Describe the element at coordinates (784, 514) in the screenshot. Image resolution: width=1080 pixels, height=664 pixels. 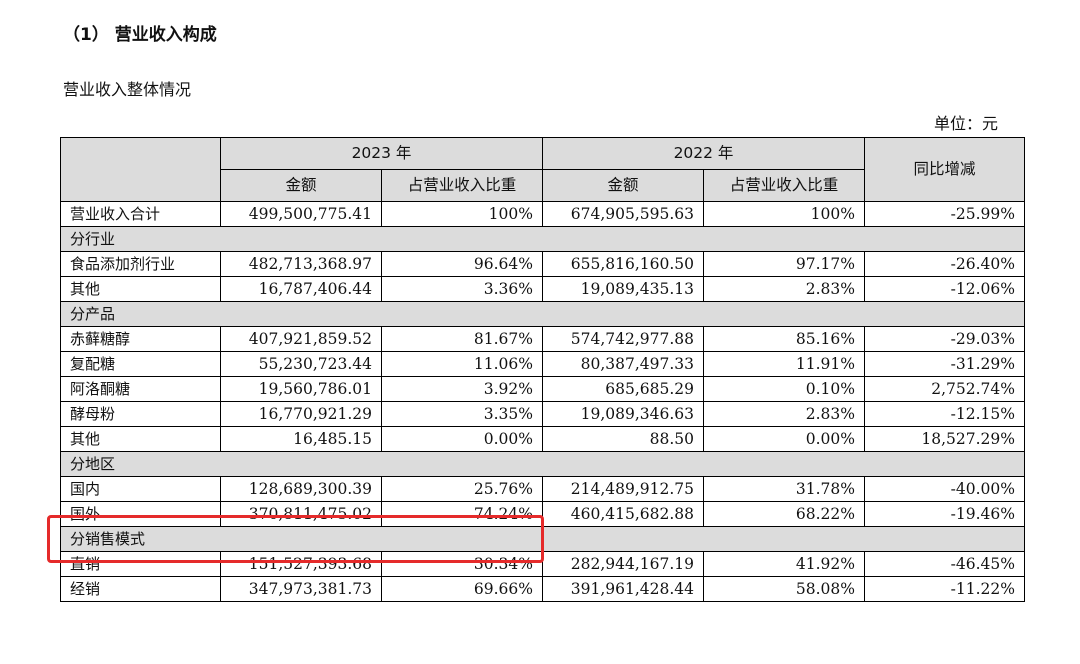
I see `share-2022: 68.22%` at that location.